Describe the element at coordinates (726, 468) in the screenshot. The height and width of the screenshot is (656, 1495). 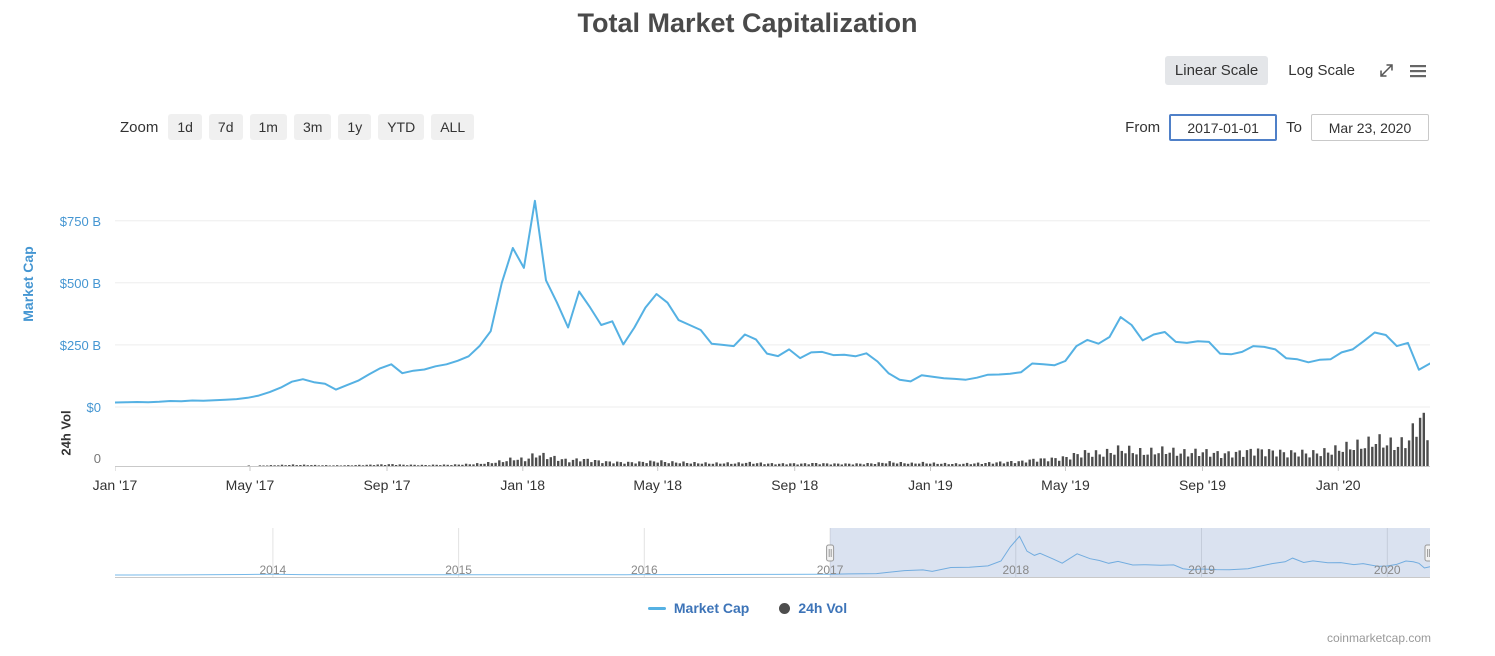
I see `x-axis-tick-marks` at that location.